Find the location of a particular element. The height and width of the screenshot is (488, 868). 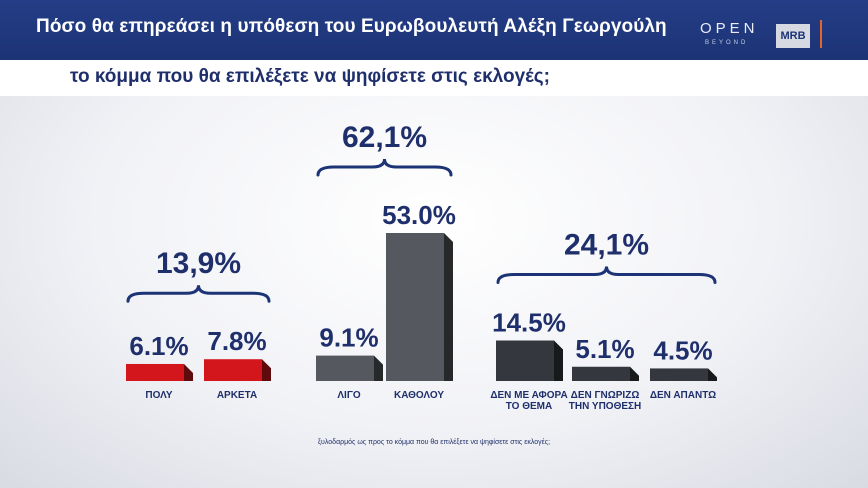

header-bar is located at coordinates (434, 30).